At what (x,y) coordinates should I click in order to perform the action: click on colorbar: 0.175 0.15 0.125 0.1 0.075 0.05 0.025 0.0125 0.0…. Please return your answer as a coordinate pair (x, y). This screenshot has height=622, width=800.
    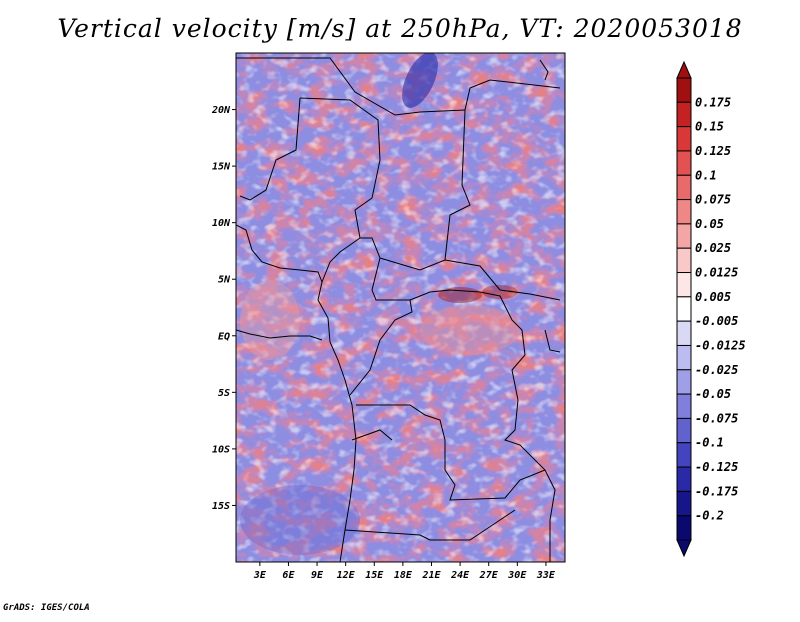
    Looking at the image, I should click on (711, 309).